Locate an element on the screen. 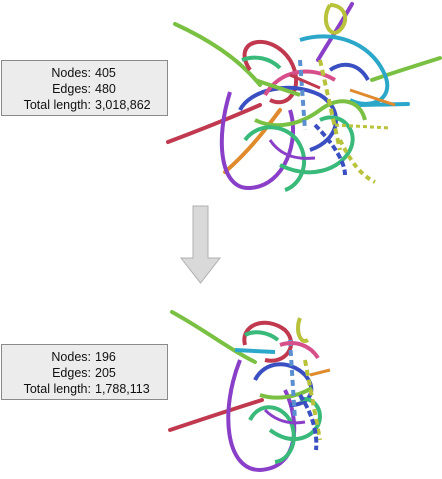 Image resolution: width=442 pixels, height=479 pixels. edges-value: 480 is located at coordinates (105, 89).